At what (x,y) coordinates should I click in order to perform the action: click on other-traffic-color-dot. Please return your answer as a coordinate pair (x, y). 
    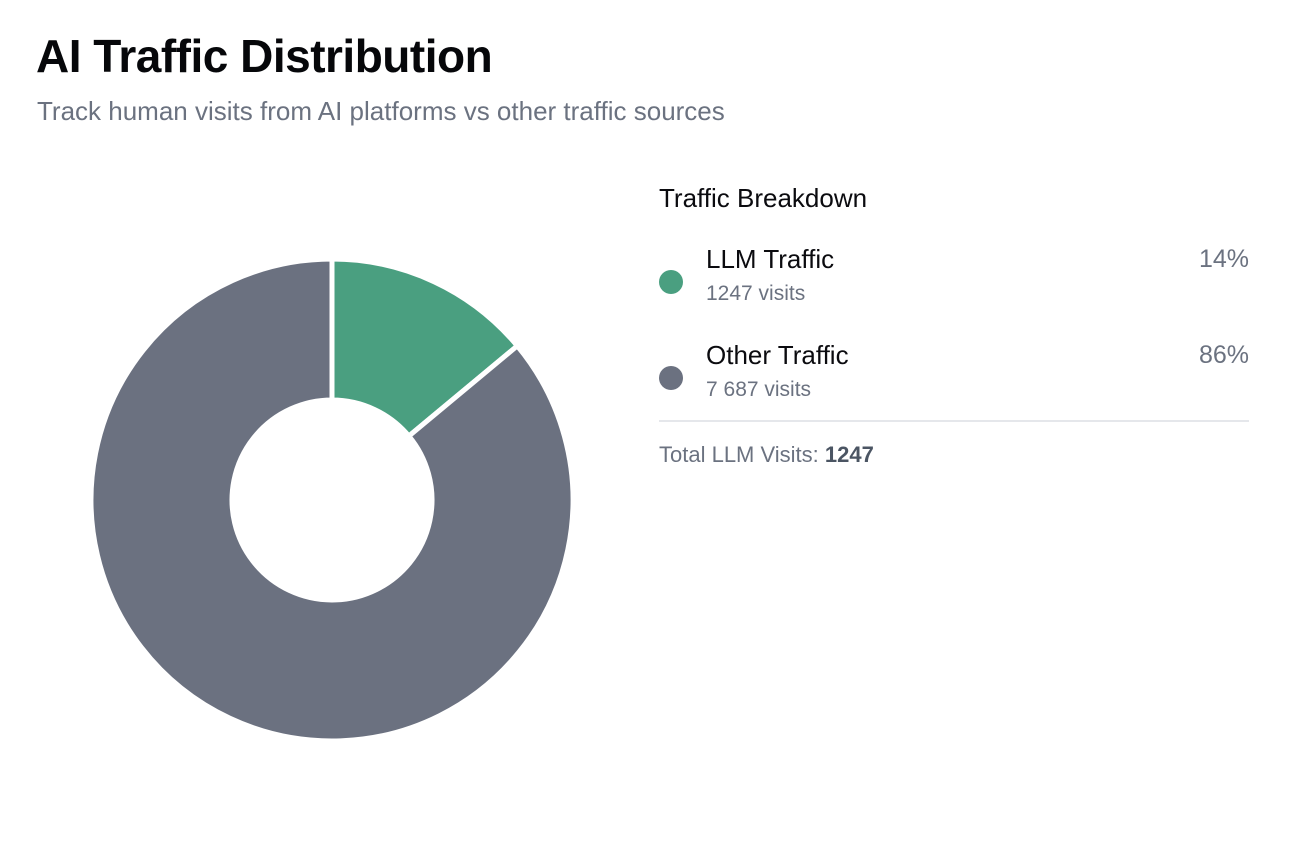
    Looking at the image, I should click on (671, 378).